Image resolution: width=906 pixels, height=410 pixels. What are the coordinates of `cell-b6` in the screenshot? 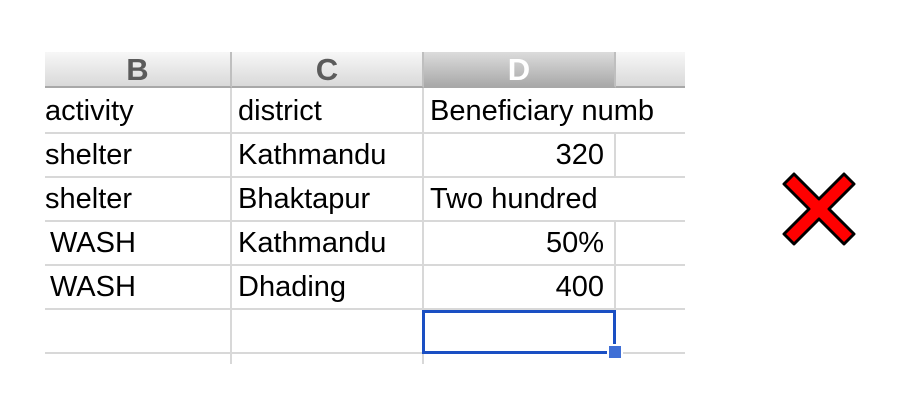 It's located at (136, 331).